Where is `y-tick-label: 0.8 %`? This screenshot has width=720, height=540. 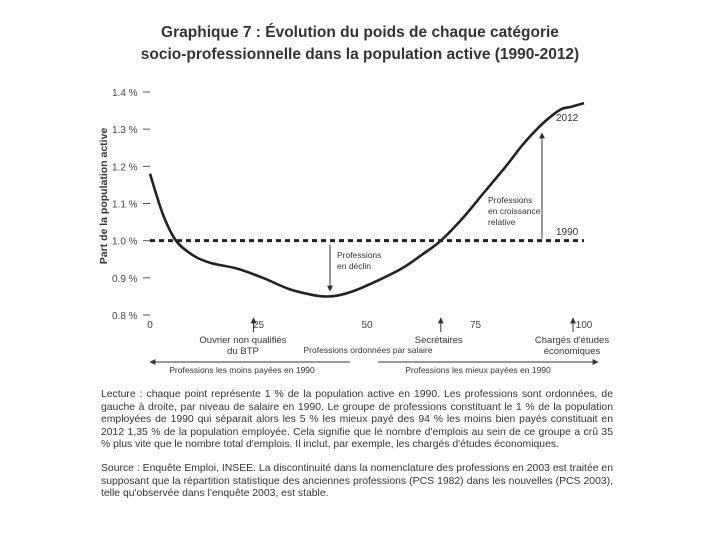 y-tick-label: 0.8 % is located at coordinates (125, 316).